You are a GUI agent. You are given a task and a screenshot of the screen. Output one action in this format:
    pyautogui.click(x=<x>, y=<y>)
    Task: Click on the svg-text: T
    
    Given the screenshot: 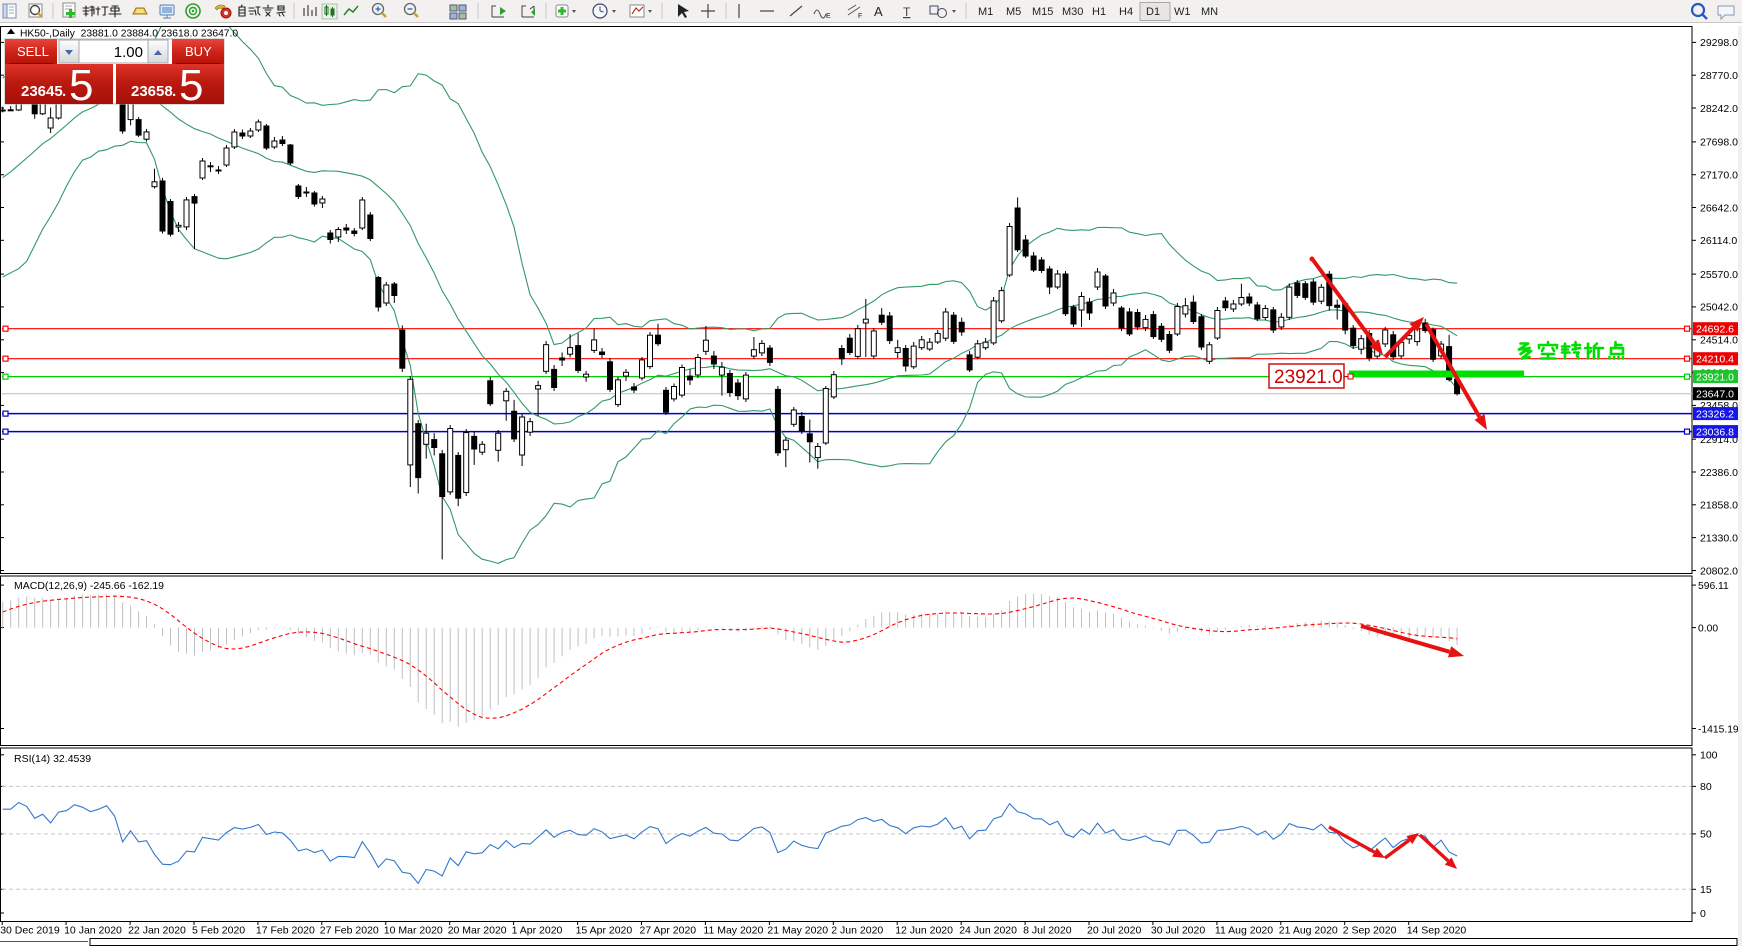 What is the action you would take?
    pyautogui.click(x=907, y=12)
    